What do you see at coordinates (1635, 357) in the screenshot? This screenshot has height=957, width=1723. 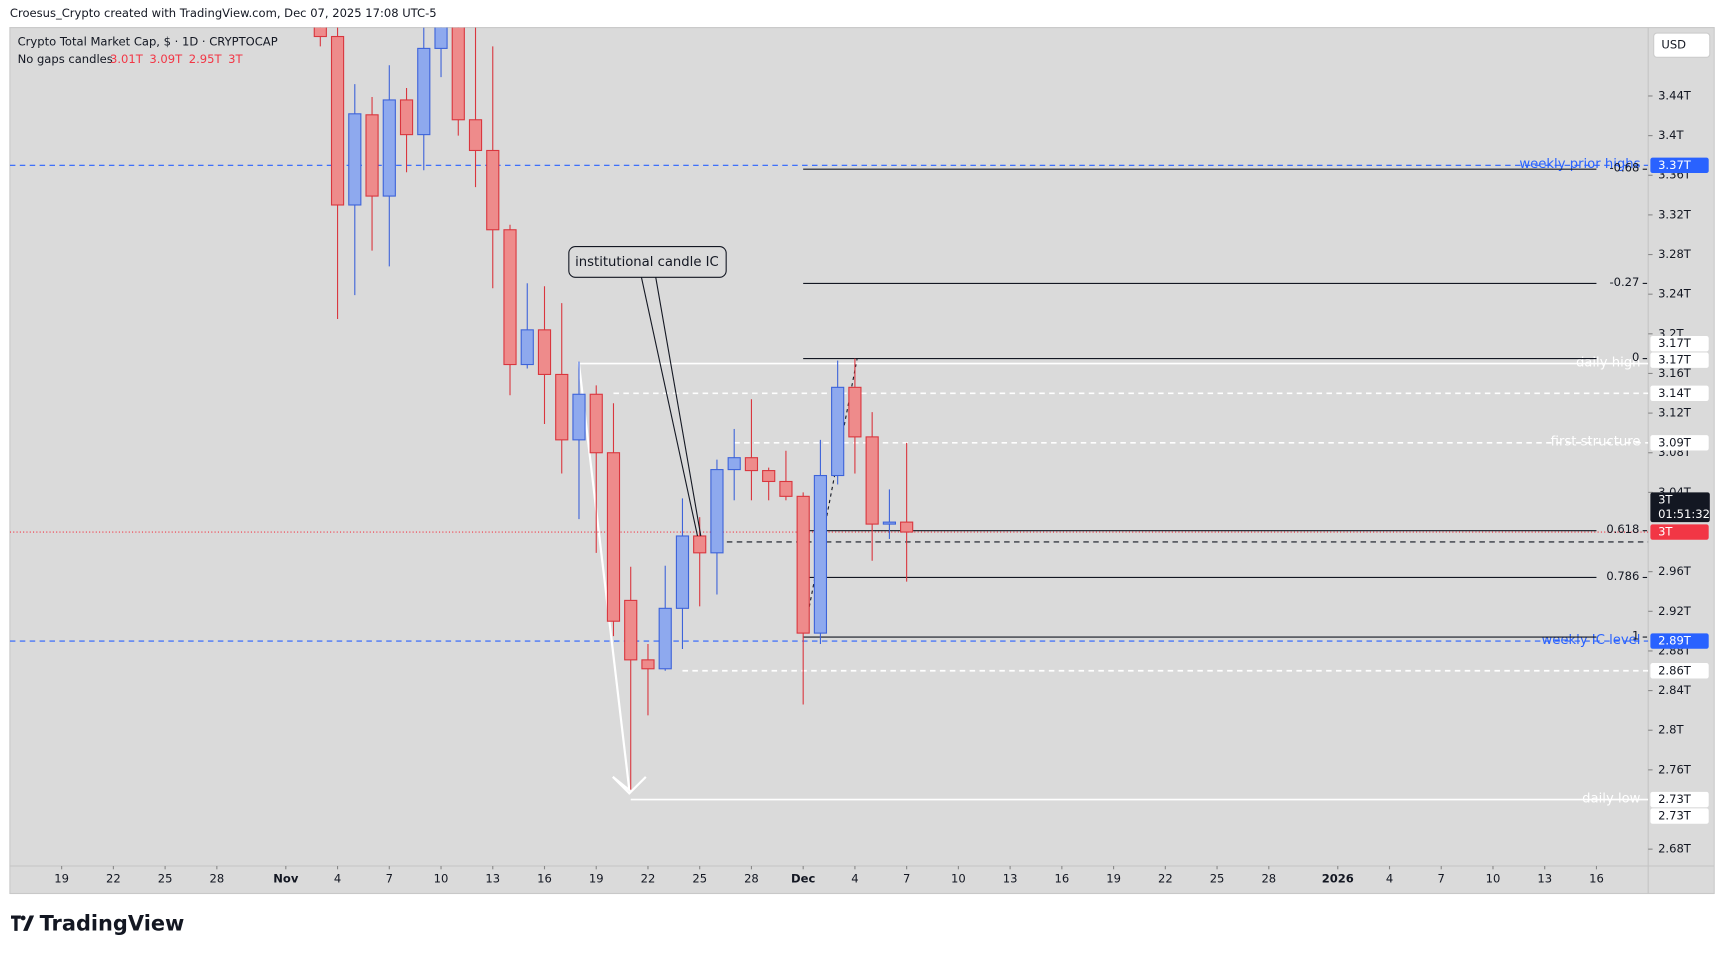 I see `fib-label: 0` at bounding box center [1635, 357].